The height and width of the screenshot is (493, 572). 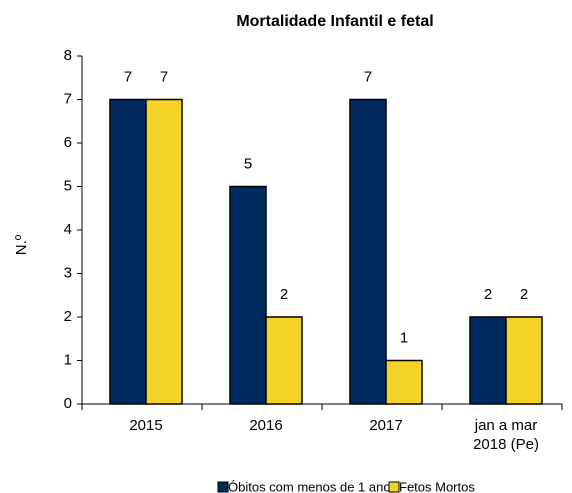 I want to click on y-tick-label: 0, so click(x=68, y=403).